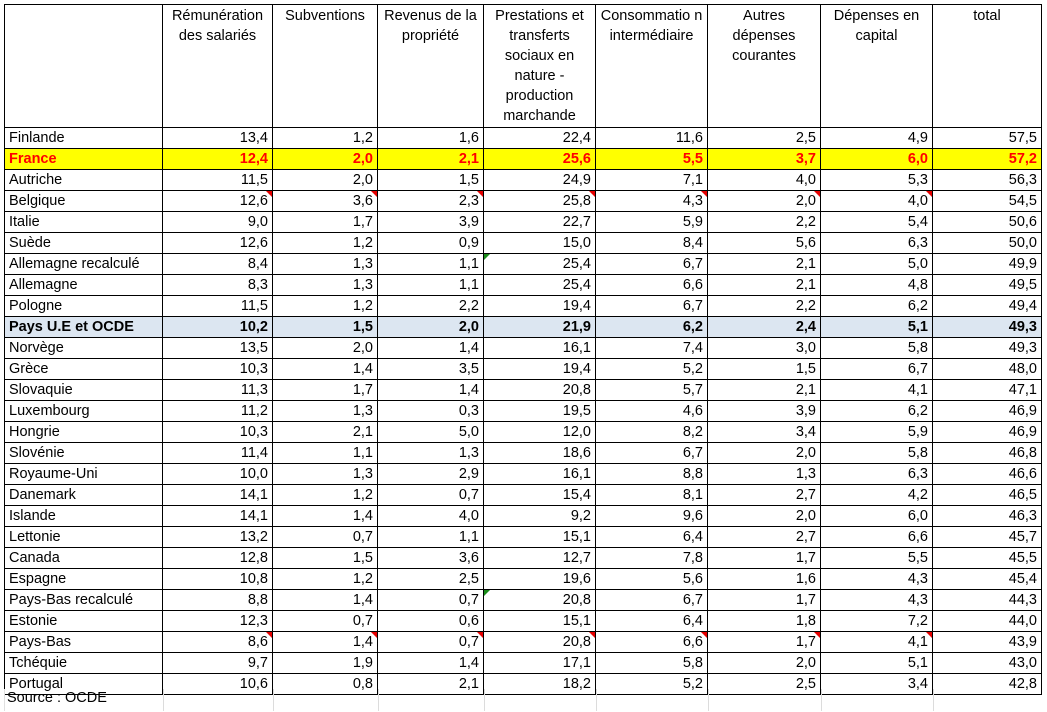 This screenshot has width=1047, height=712. Describe the element at coordinates (83, 222) in the screenshot. I see `country-cell: Italie` at that location.